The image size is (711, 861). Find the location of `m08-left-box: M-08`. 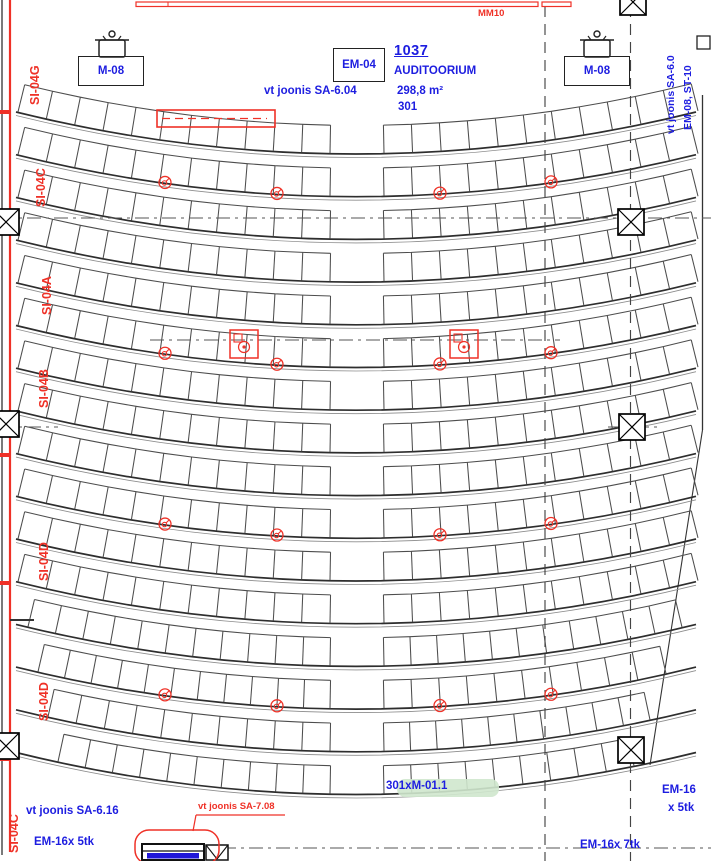

m08-left-box: M-08 is located at coordinates (111, 71).